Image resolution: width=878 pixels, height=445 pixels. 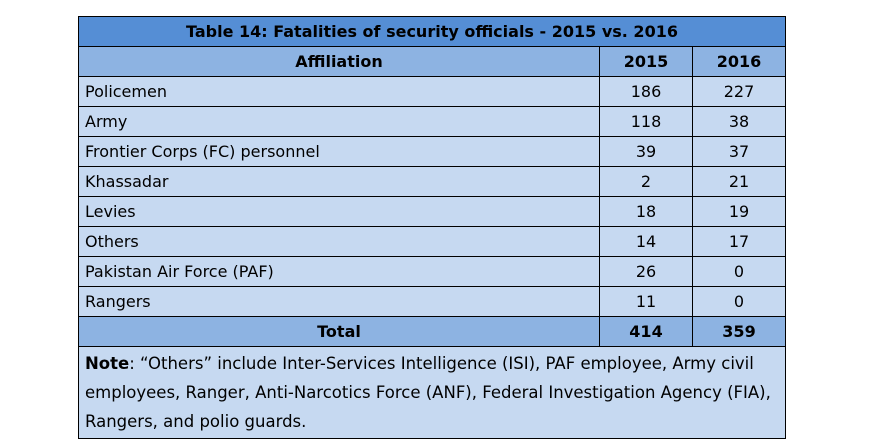 I want to click on total-2015: 414, so click(x=646, y=331).